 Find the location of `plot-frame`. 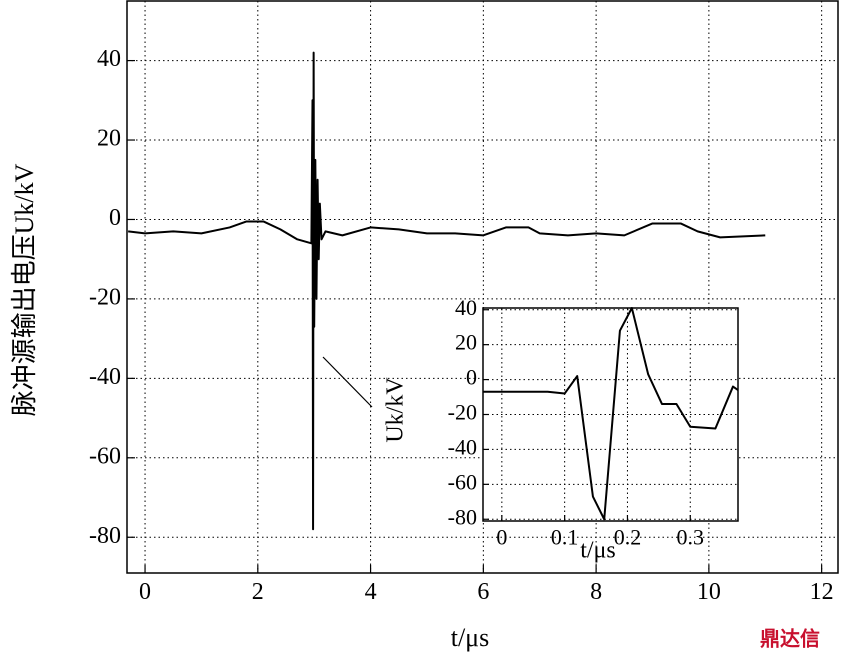

plot-frame is located at coordinates (610, 414).